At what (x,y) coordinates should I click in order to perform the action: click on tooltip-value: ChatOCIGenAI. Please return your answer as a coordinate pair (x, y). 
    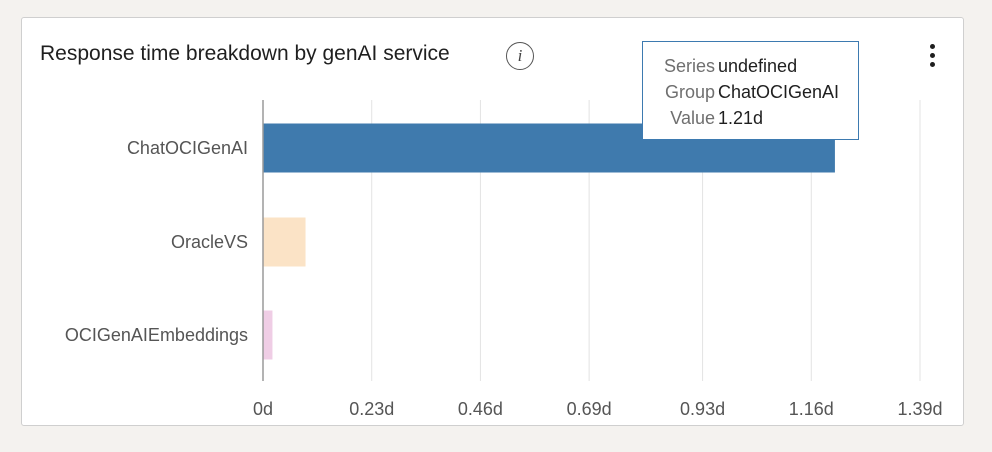
    Looking at the image, I should click on (779, 92).